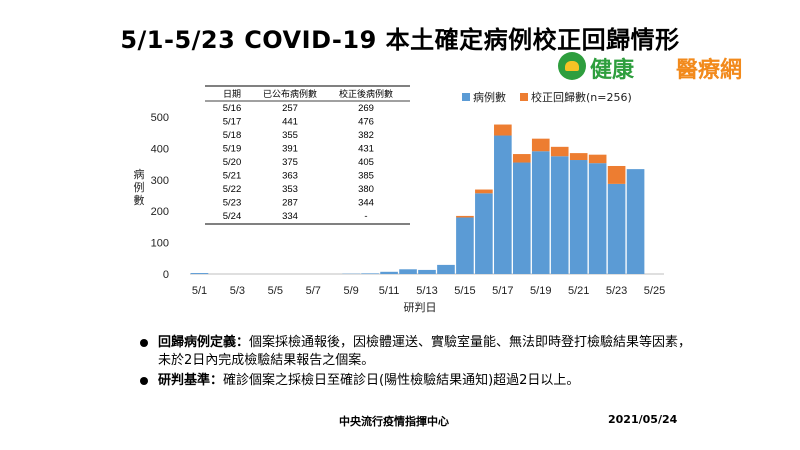 This screenshot has width=800, height=450. I want to click on logo-text-part2: 醫療網, so click(709, 70).